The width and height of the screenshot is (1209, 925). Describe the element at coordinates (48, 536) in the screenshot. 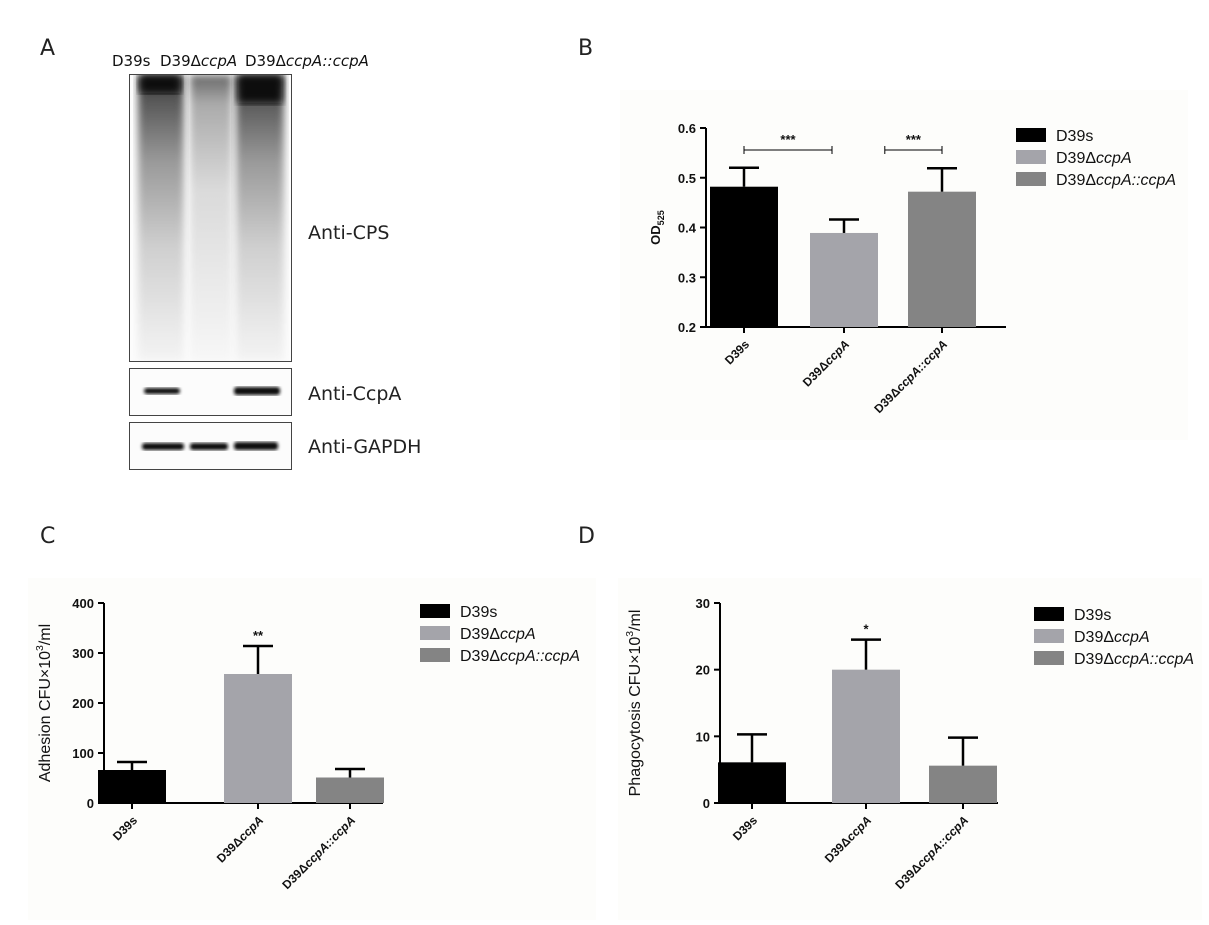

I see `panel-c-letter: C` at that location.